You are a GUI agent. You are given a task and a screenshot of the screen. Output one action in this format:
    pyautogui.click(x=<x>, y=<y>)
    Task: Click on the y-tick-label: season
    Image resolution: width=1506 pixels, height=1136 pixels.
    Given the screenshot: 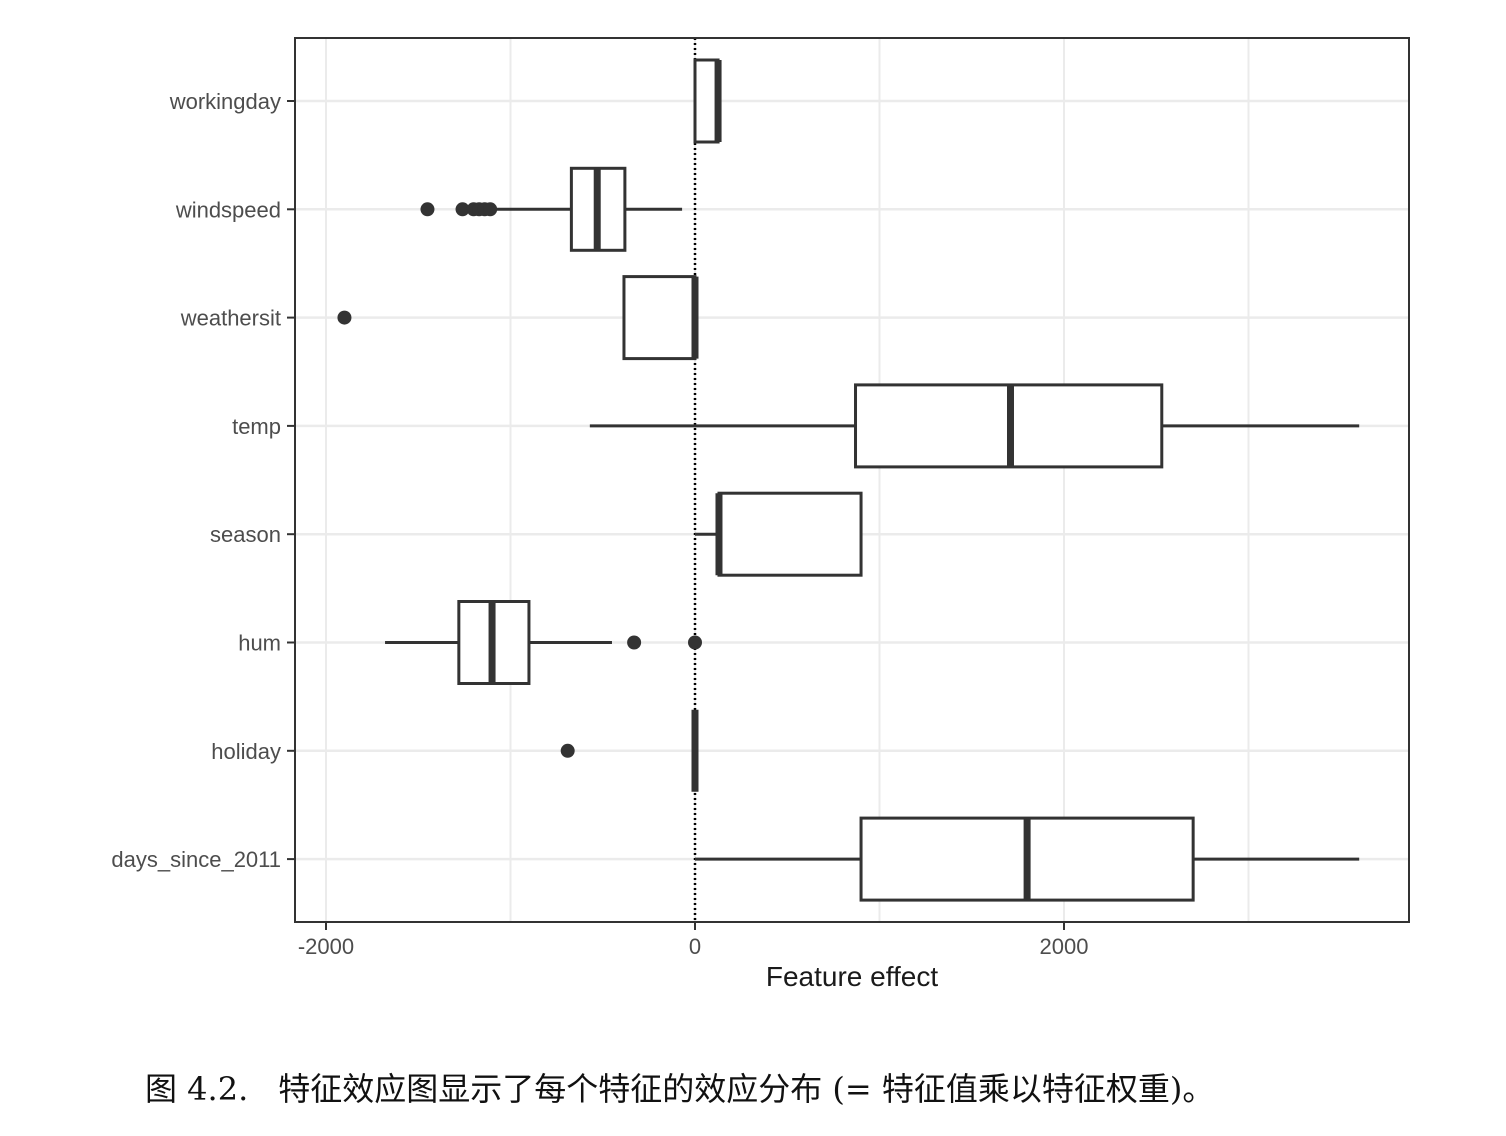 What is the action you would take?
    pyautogui.click(x=245, y=534)
    